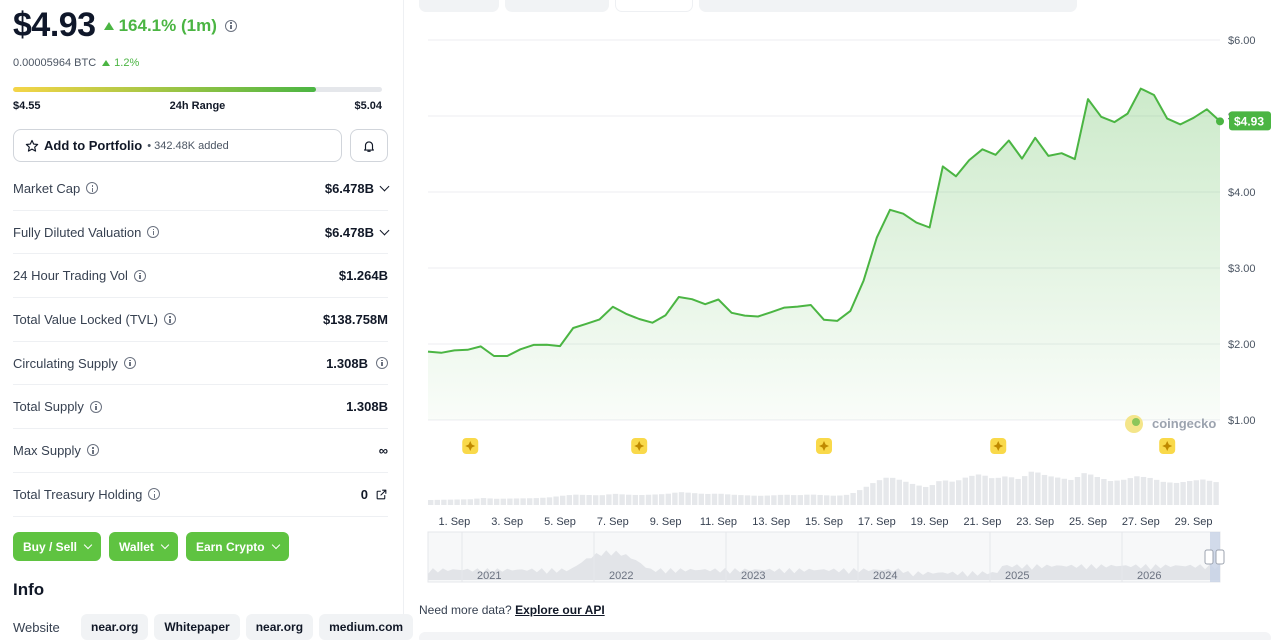  What do you see at coordinates (177, 145) in the screenshot?
I see `add-to-portfolio-button: Add to Portfolio • 342.48K added` at bounding box center [177, 145].